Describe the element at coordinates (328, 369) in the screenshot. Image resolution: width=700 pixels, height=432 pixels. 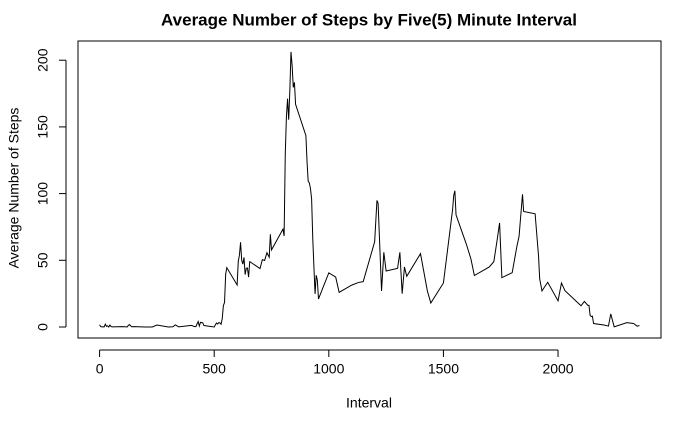
I see `x-tick-label: 1000` at that location.